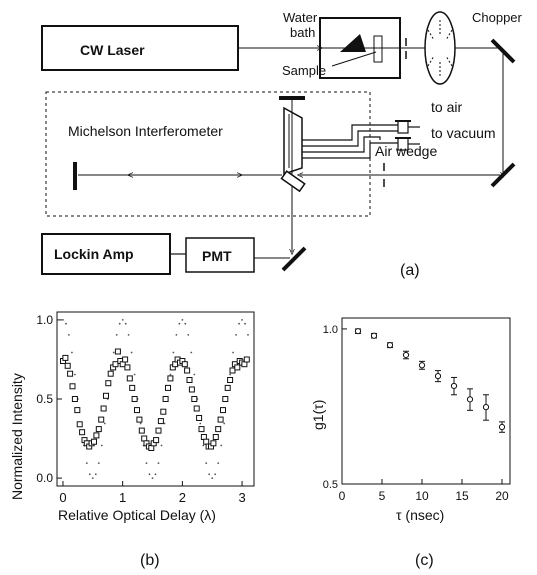 This screenshot has height=575, width=537. I want to click on water-bath-label-2: bath, so click(302, 32).